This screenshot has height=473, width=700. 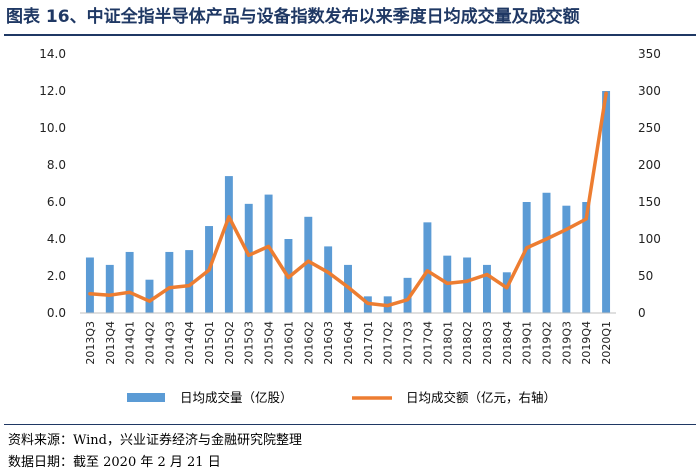 I want to click on right-tick-label: 200, so click(x=649, y=165).